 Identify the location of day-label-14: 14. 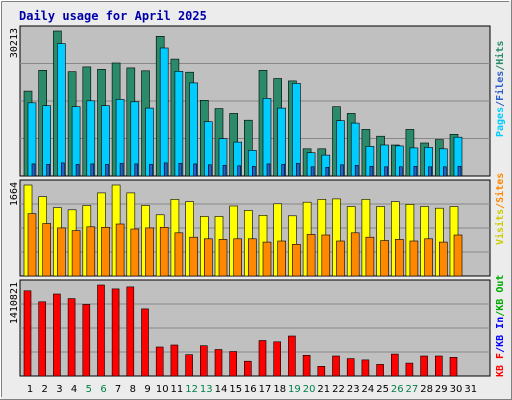
(221, 389).